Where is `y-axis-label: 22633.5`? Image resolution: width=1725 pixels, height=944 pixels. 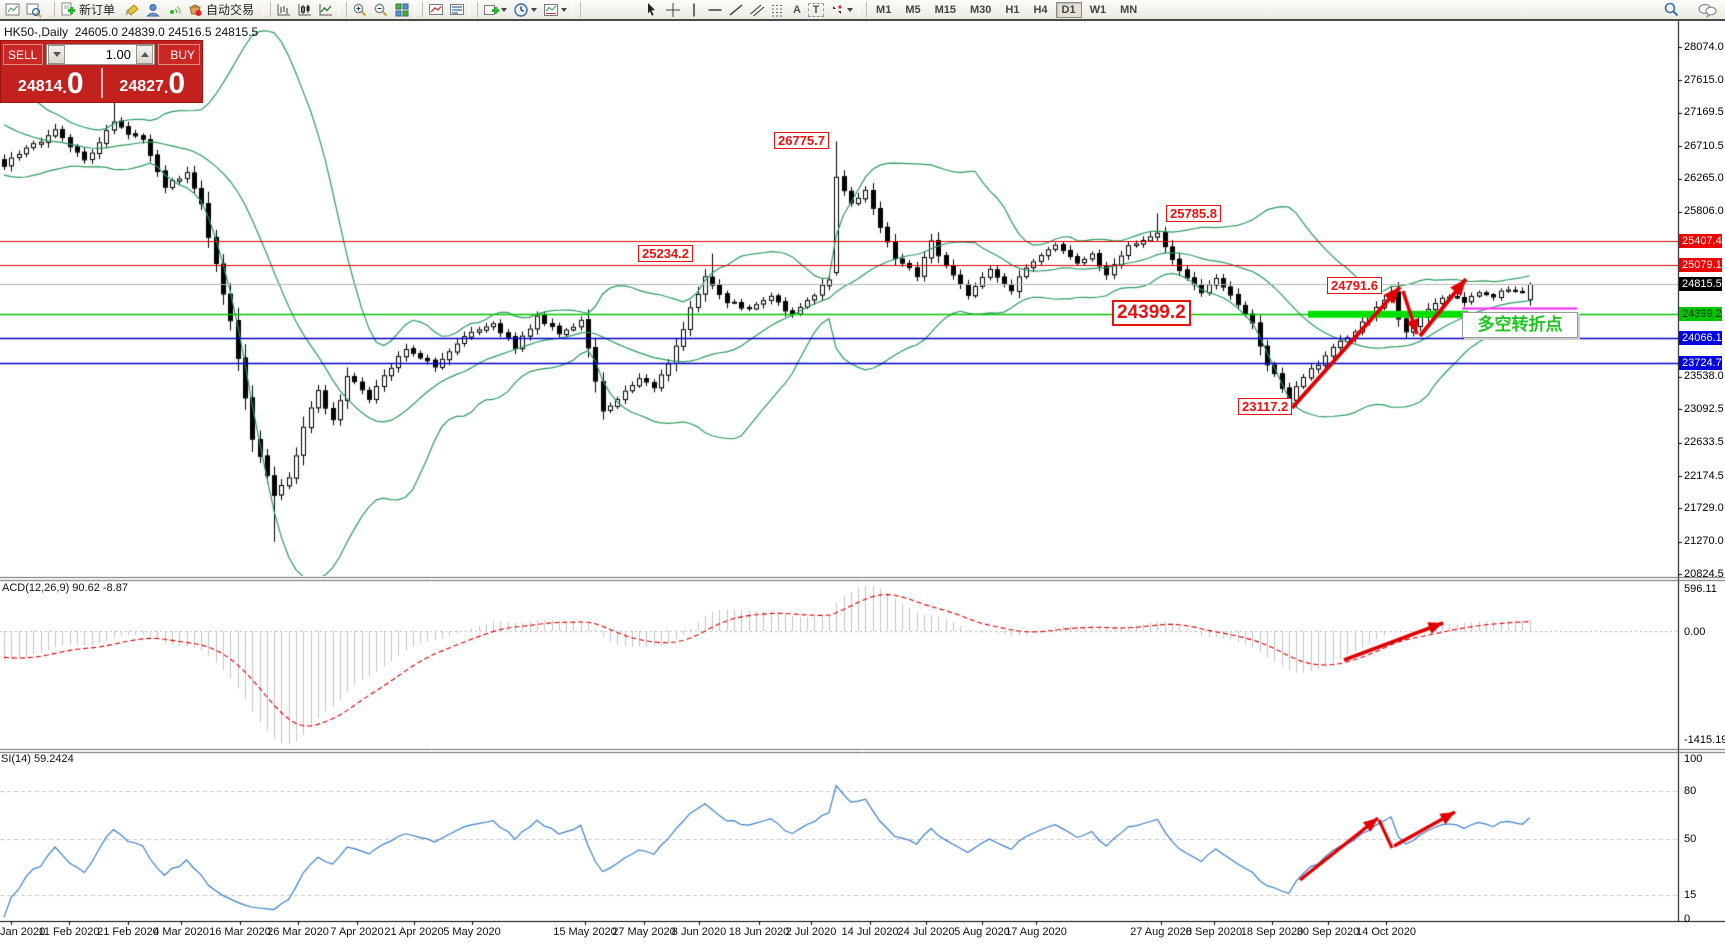
y-axis-label: 22633.5 is located at coordinates (1704, 442).